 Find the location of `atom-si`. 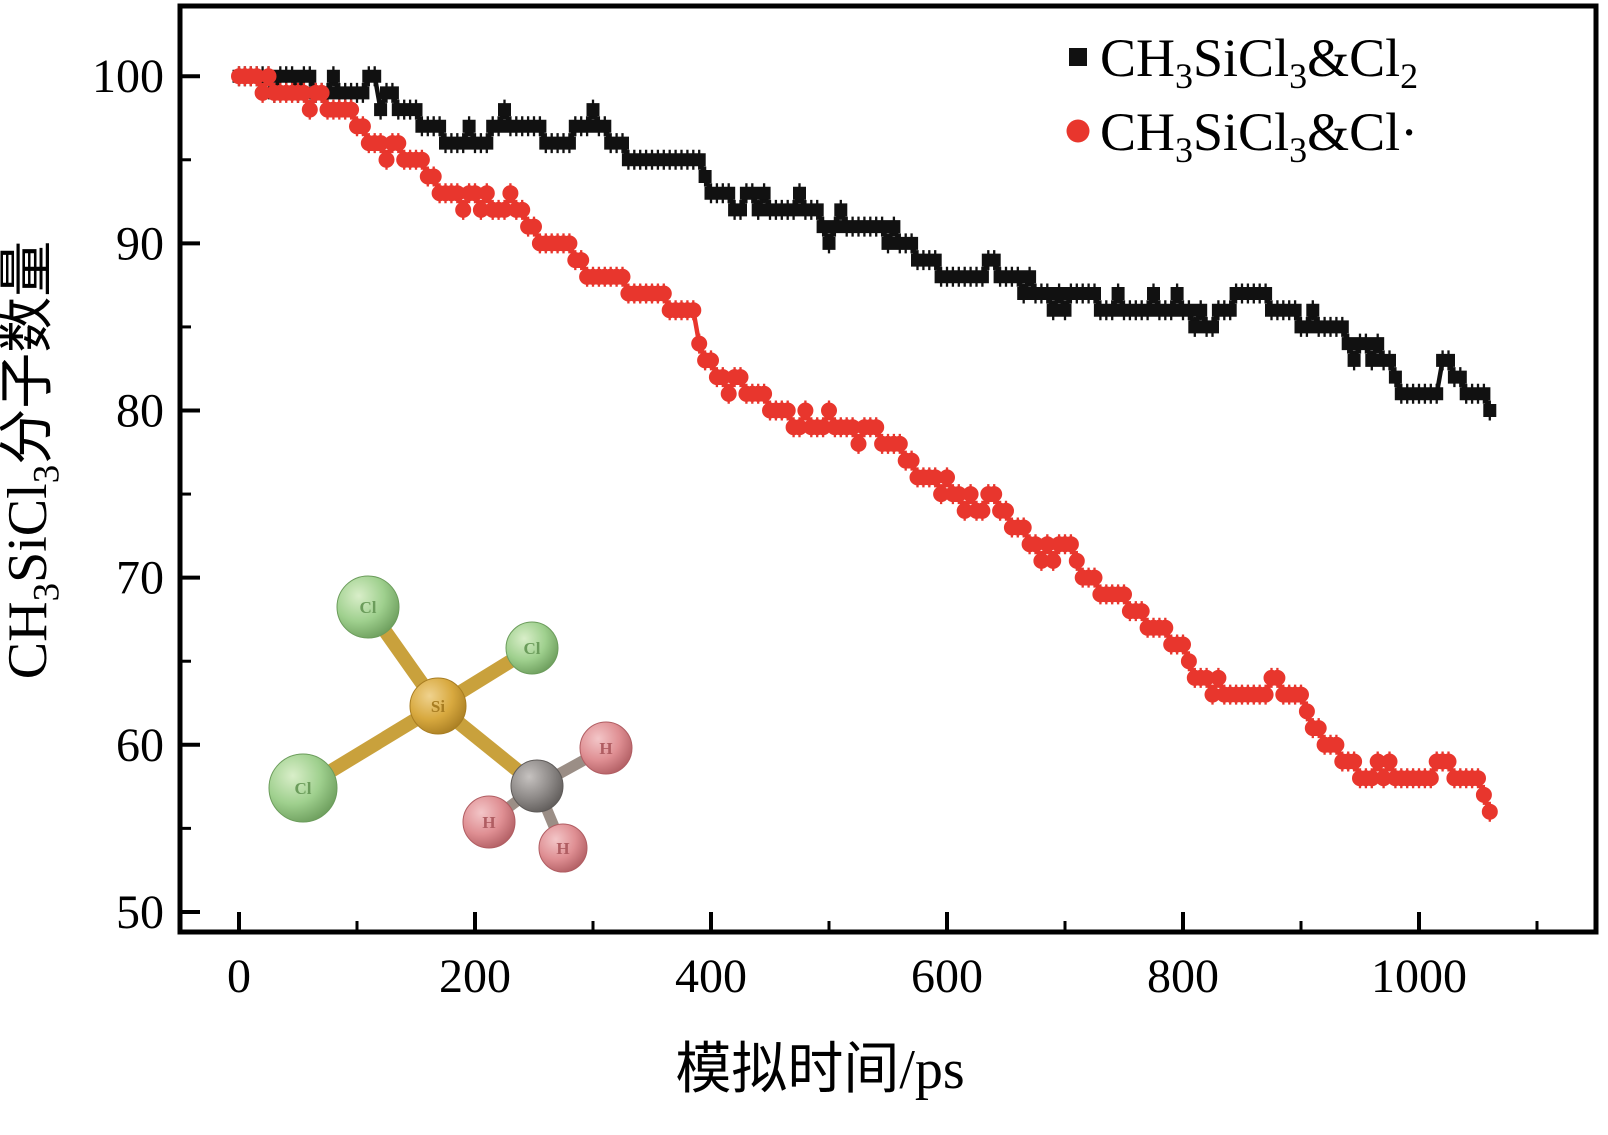

atom-si is located at coordinates (438, 706).